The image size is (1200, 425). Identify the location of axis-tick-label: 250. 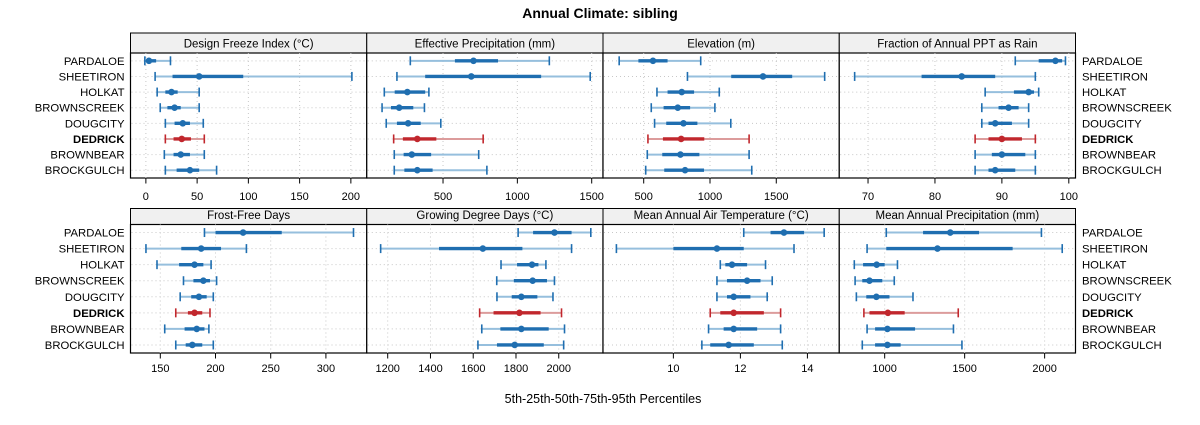
(271, 369).